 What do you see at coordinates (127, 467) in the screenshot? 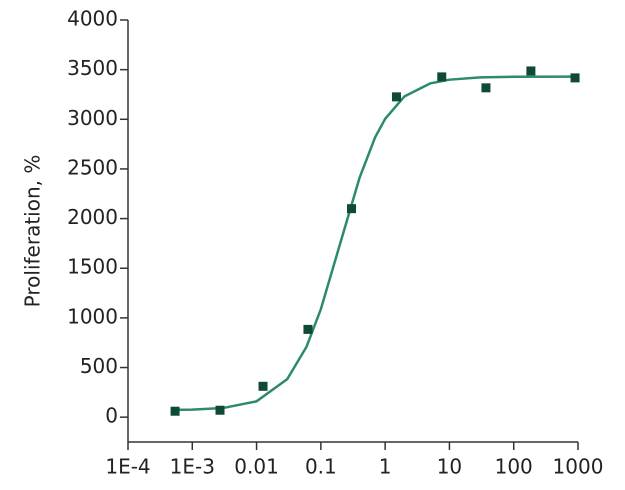
I see `x-tick-label: 1E-4` at bounding box center [127, 467].